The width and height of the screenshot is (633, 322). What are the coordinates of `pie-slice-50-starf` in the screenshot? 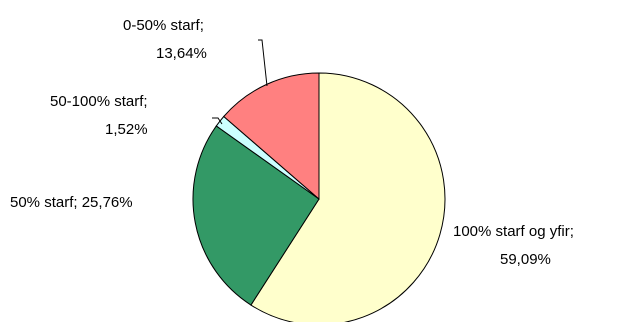 It's located at (256, 215).